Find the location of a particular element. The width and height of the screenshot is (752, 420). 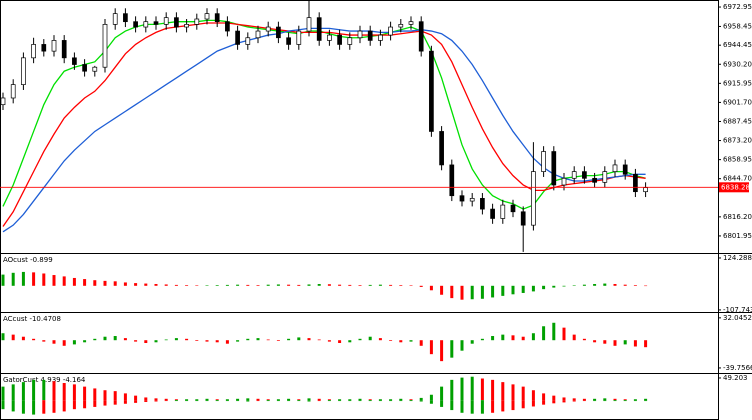

y-tick-label: 6944.45 is located at coordinates (737, 45).